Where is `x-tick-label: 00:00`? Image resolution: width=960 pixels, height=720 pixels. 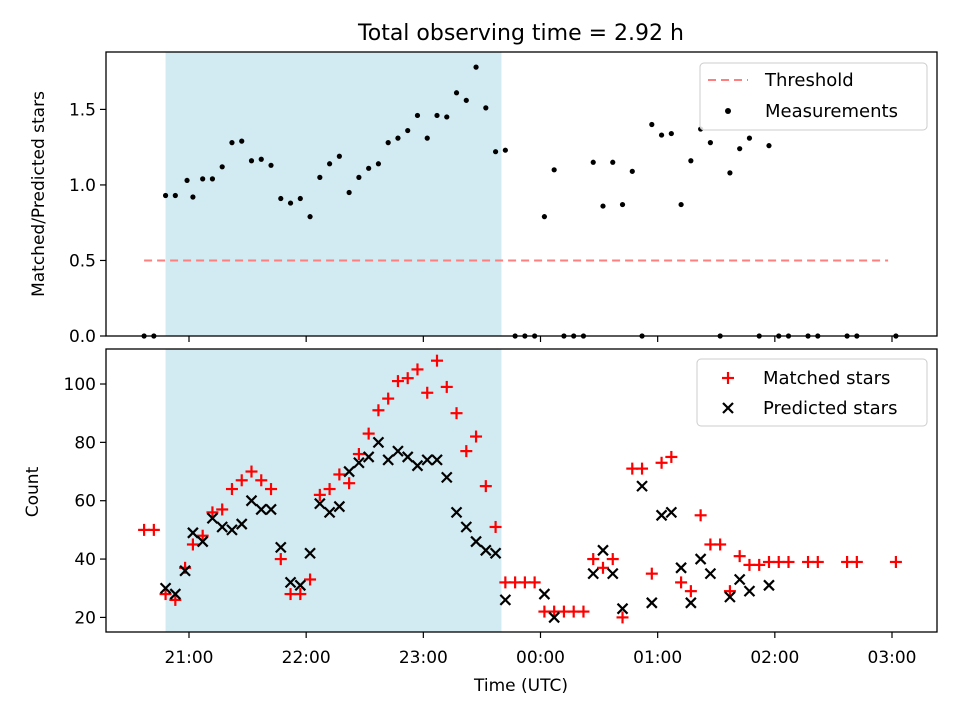
x-tick-label: 00:00 is located at coordinates (540, 658).